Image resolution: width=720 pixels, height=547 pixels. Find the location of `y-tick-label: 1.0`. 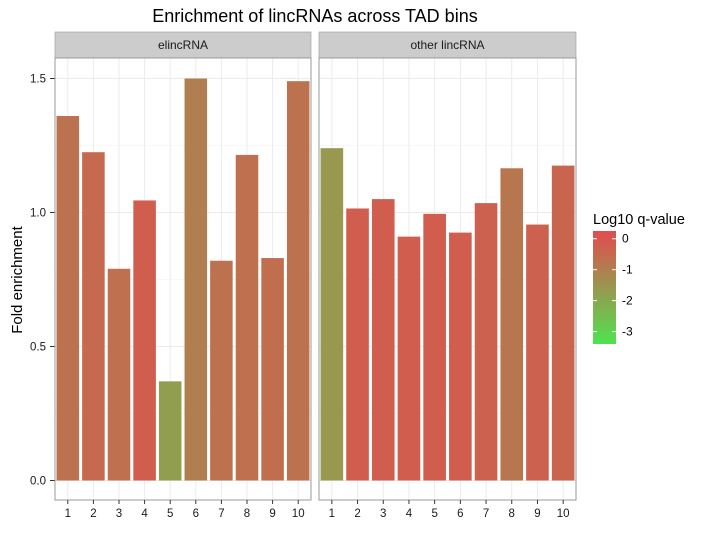

y-tick-label: 1.0 is located at coordinates (38, 214).